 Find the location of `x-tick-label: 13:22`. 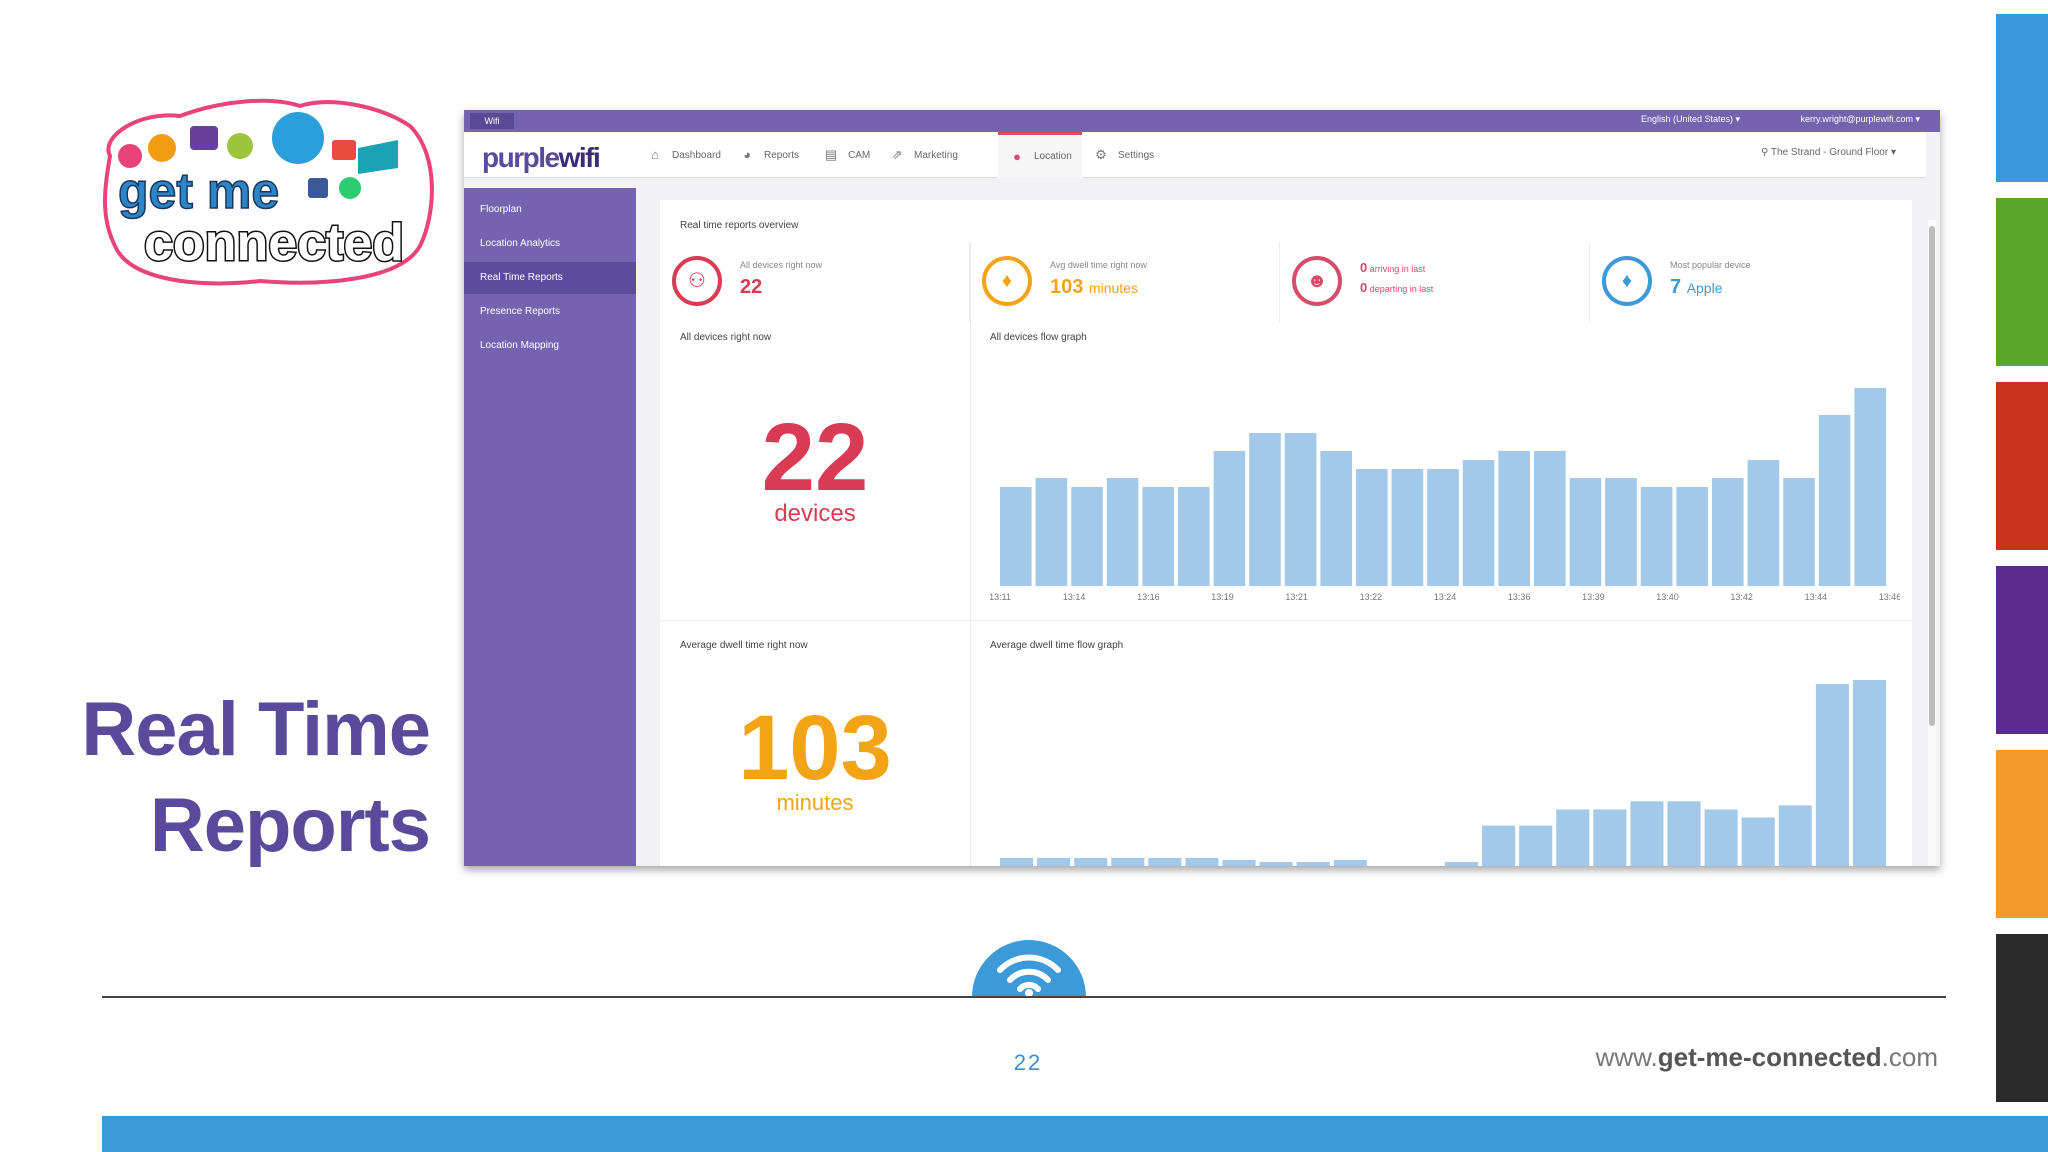

x-tick-label: 13:22 is located at coordinates (1371, 597).